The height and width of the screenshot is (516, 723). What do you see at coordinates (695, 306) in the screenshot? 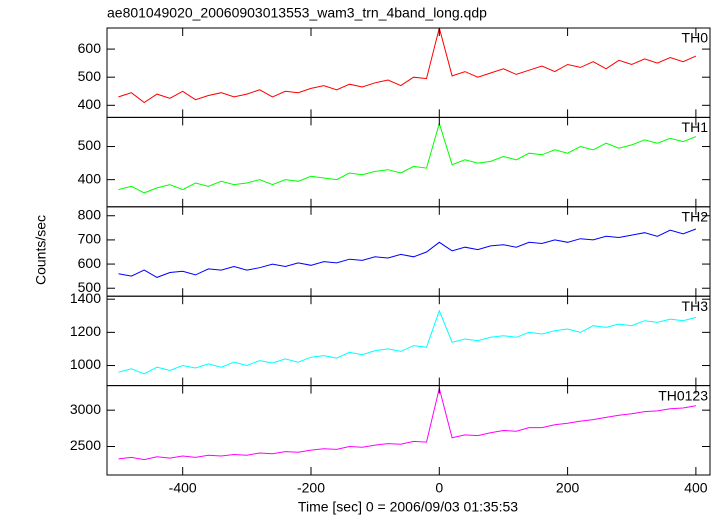
I see `panel-label: TH3` at bounding box center [695, 306].